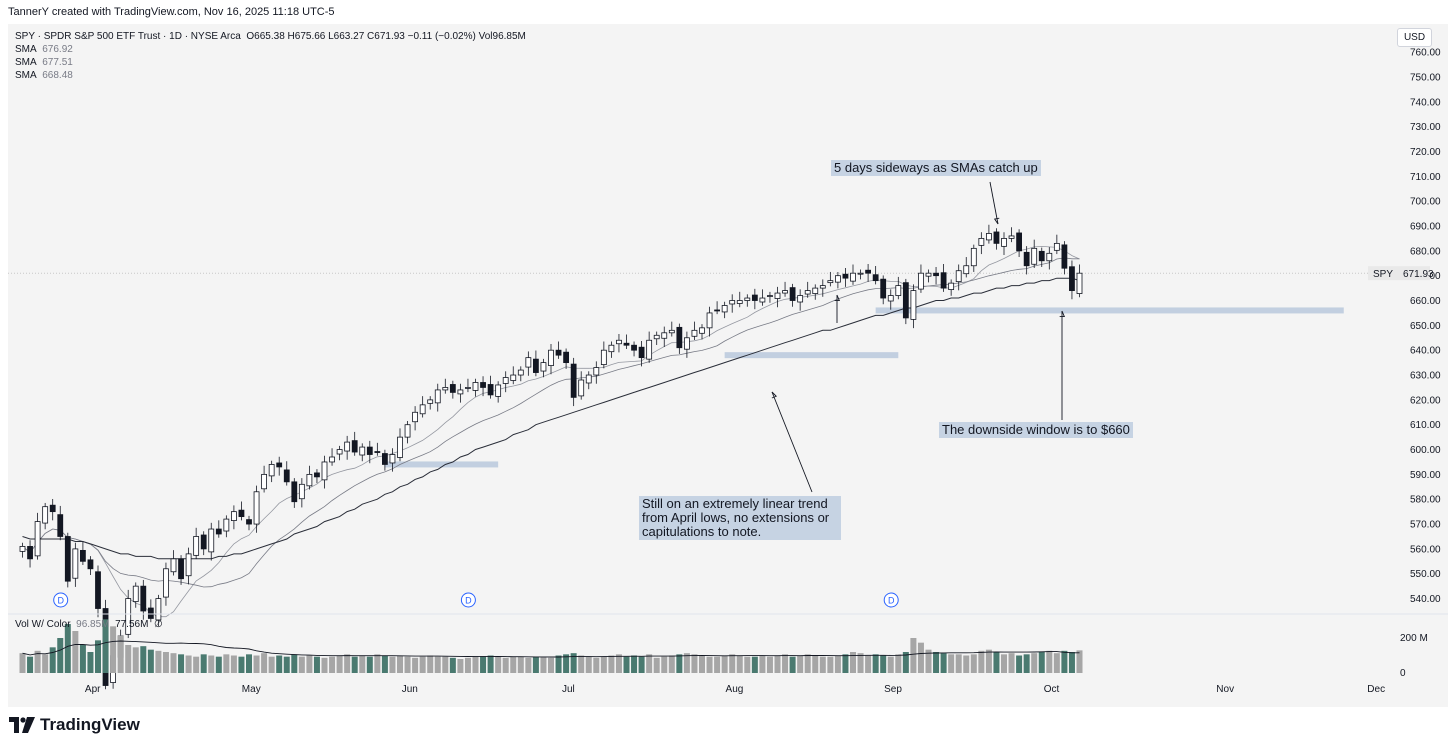 This screenshot has width=1456, height=750. I want to click on time-axis-label: Dec, so click(1376, 689).